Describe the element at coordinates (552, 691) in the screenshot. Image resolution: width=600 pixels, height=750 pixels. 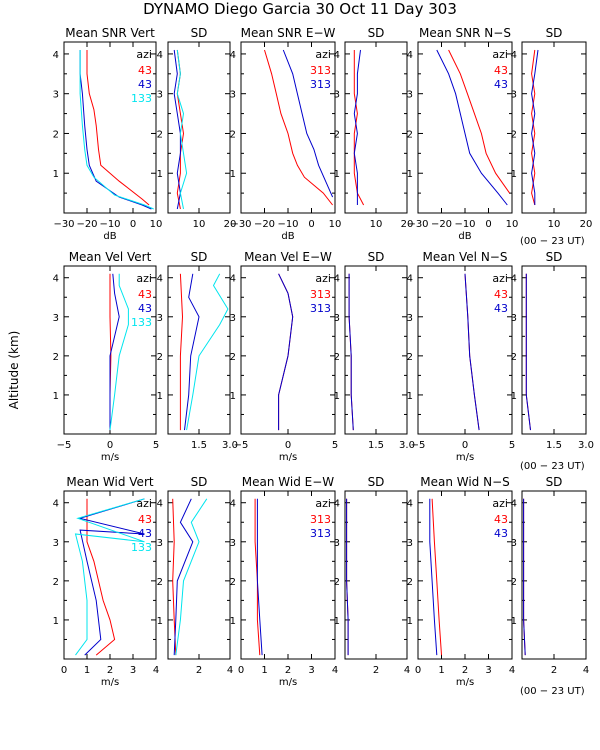
I see `time-note-row-3: (00 − 23 UT)` at that location.